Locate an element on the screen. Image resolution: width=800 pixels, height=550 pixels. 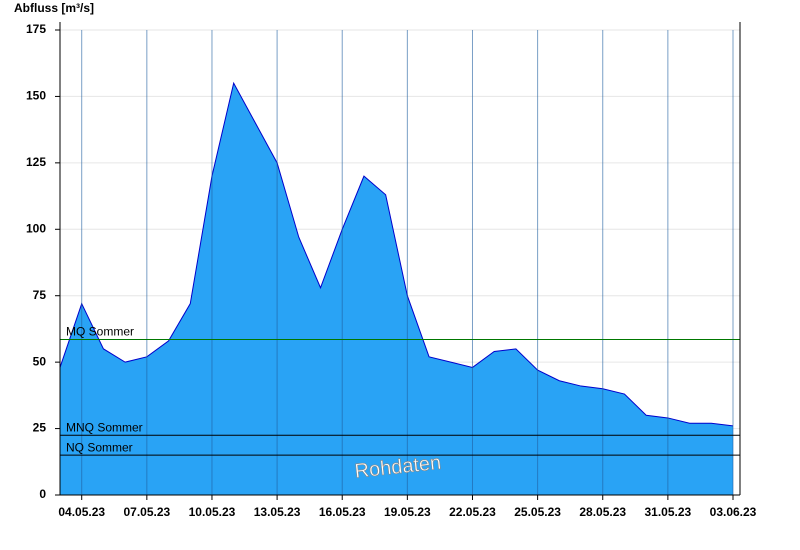
x-tick-label: 13.05.23 is located at coordinates (277, 512).